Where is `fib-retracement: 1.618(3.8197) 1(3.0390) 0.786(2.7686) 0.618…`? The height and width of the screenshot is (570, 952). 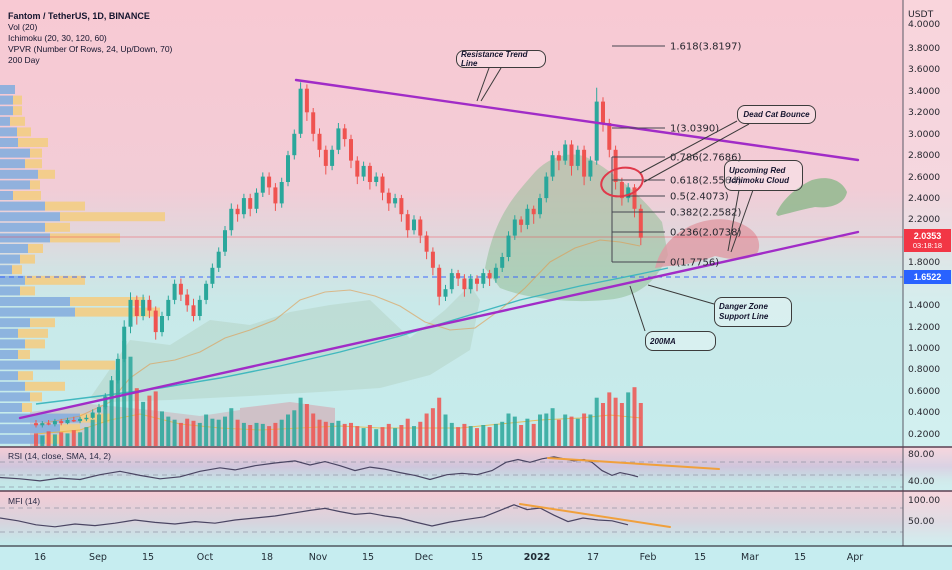
fib-retracement: 1.618(3.8197) 1(3.0390) 0.786(2.7686) 0.618… is located at coordinates (676, 155).